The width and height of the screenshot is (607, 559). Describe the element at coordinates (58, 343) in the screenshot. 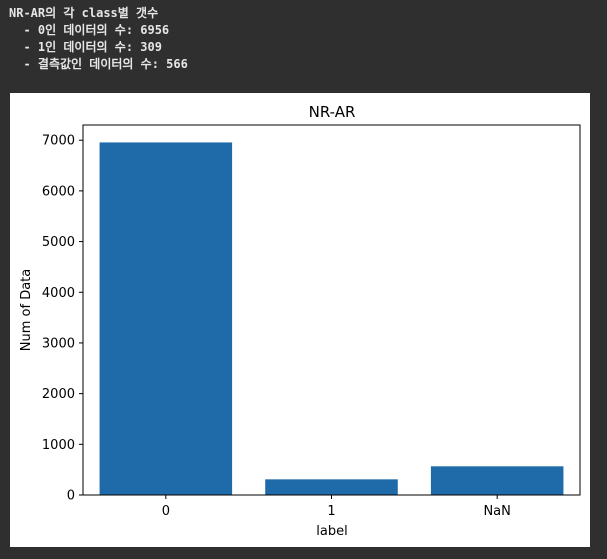

I see `y-tick-label-3000: 3000` at that location.